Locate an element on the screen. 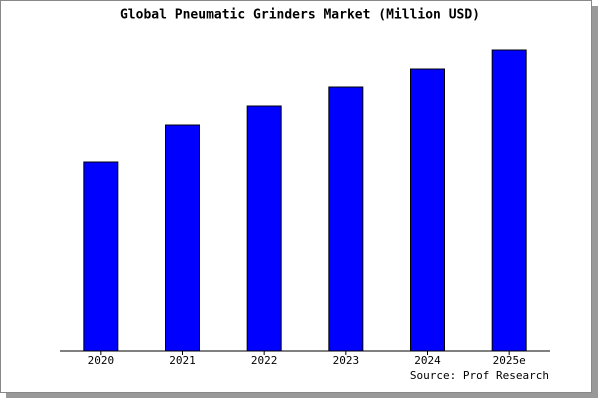  x-tick-label: 2025e is located at coordinates (509, 360).